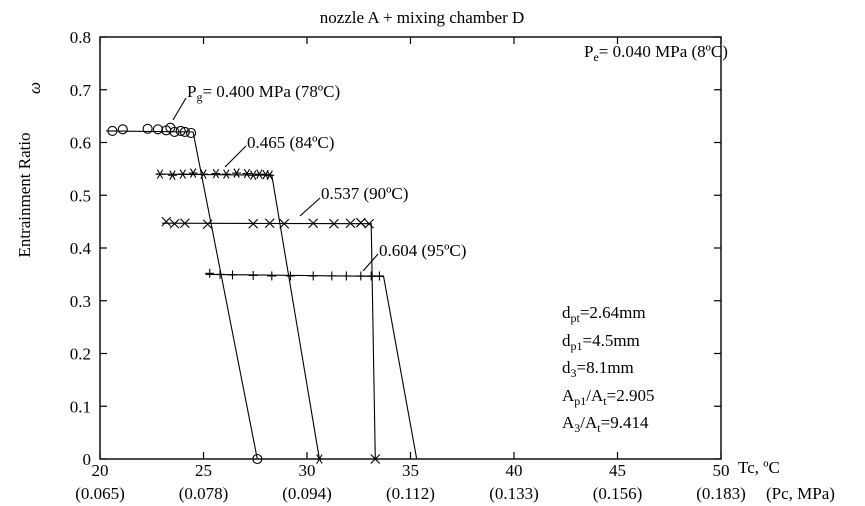  What do you see at coordinates (663, 51) in the screenshot?
I see `evaporator-value: = 0.040 MPa (8ºC)` at bounding box center [663, 51].